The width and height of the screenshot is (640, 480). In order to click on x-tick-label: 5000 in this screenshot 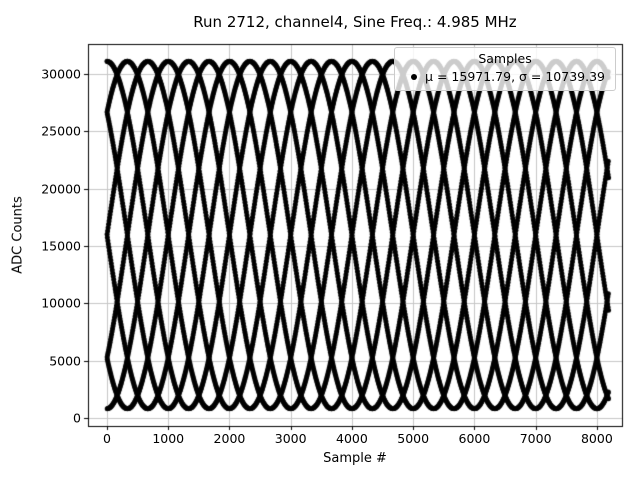, I will do `click(413, 438)`.